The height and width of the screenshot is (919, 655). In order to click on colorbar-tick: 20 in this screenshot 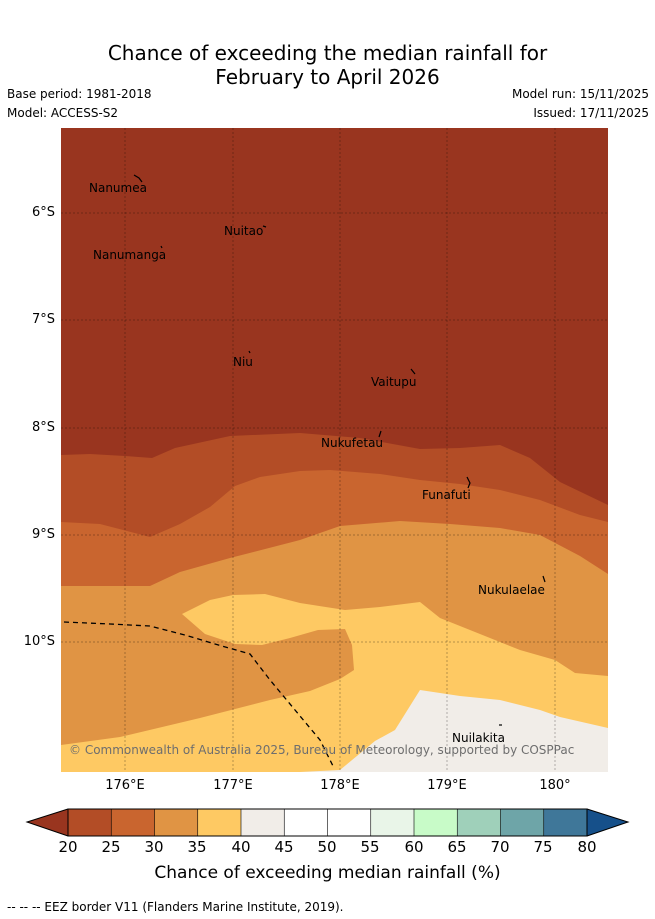, I will do `click(68, 847)`.